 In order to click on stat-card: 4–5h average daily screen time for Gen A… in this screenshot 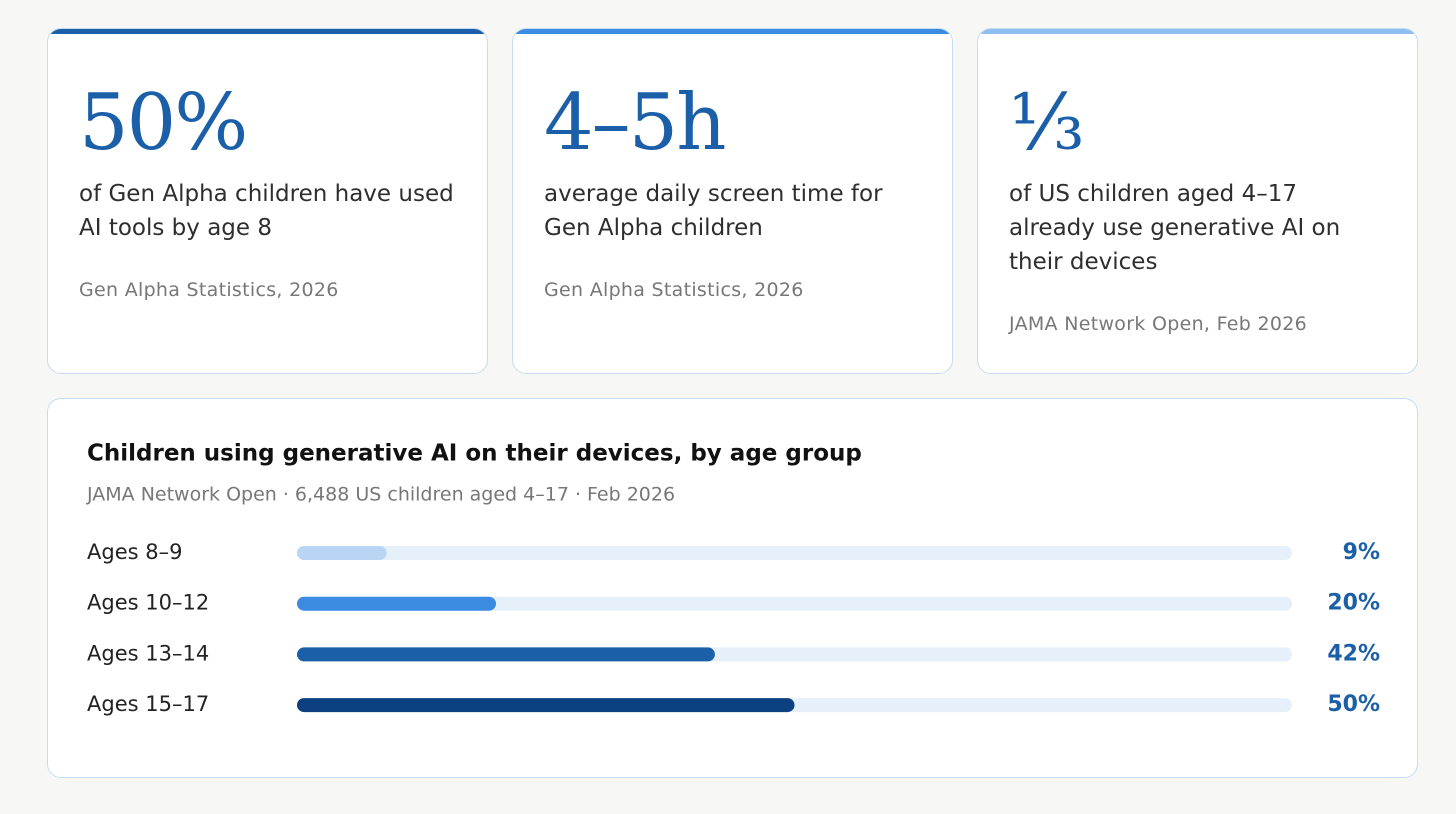, I will do `click(732, 201)`.